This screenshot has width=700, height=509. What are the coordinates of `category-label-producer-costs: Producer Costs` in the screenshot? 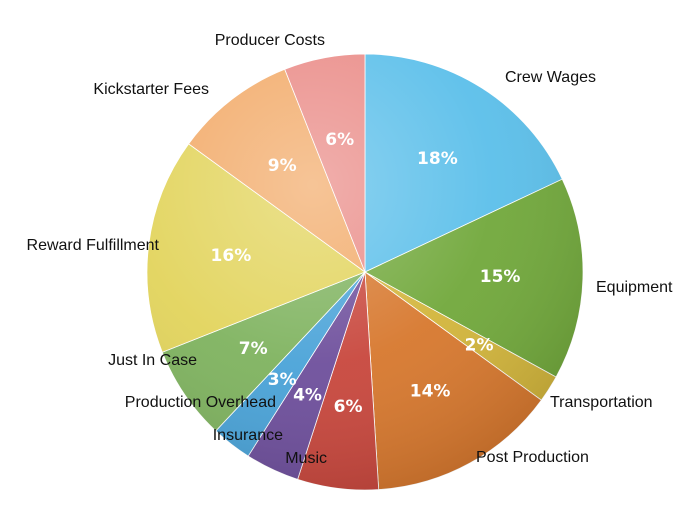 It's located at (270, 40).